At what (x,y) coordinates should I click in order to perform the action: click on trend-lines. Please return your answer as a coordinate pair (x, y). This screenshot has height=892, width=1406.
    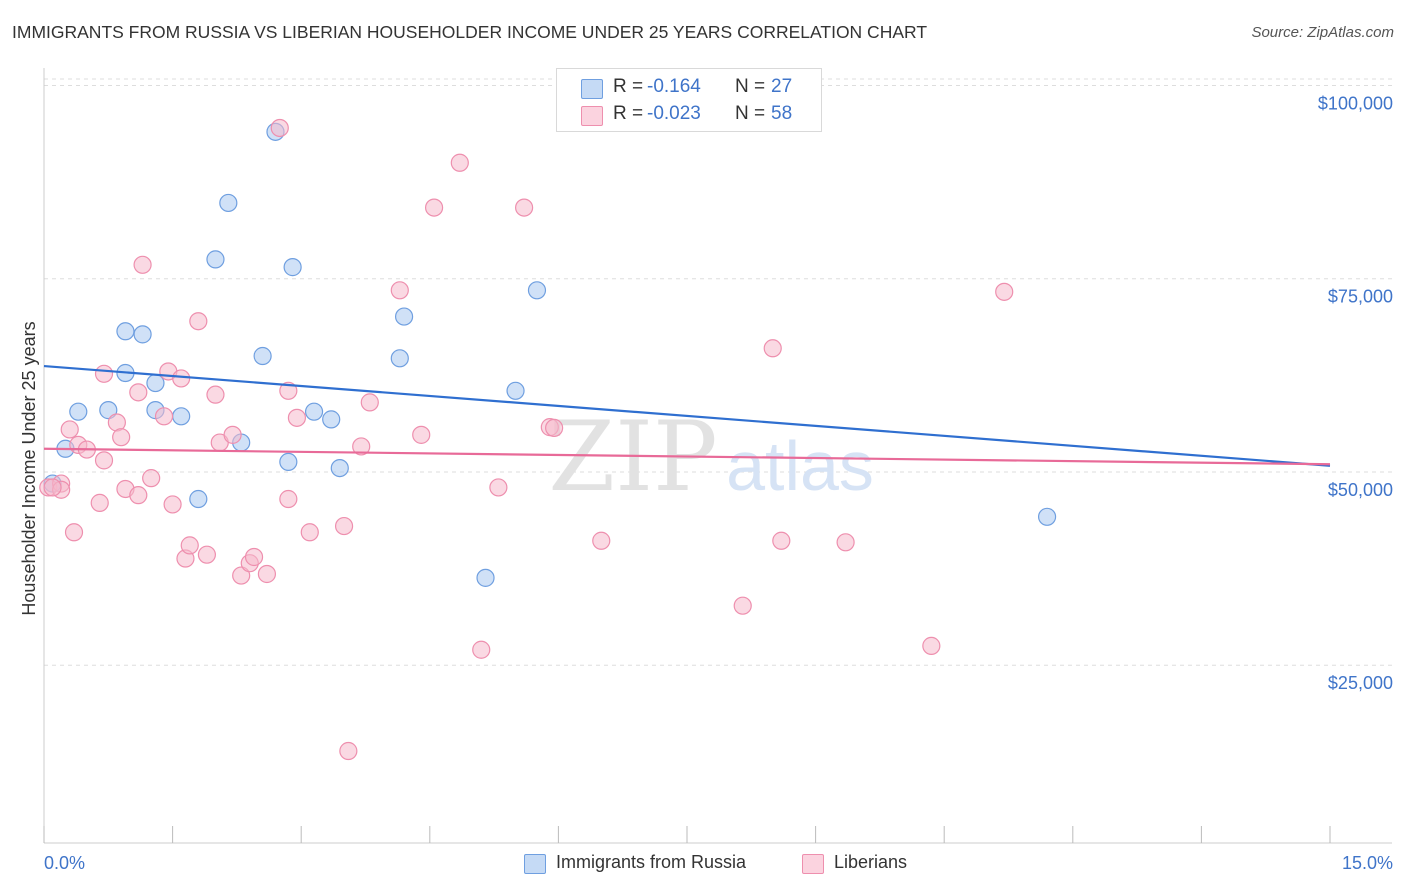
    Looking at the image, I should click on (687, 415).